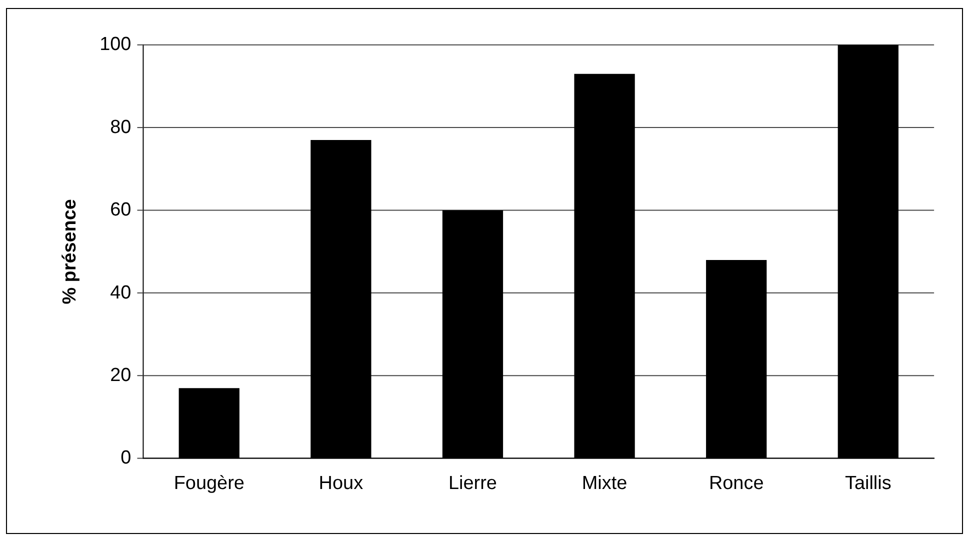 This screenshot has height=536, width=971. I want to click on x-tick-label: Houx, so click(341, 483).